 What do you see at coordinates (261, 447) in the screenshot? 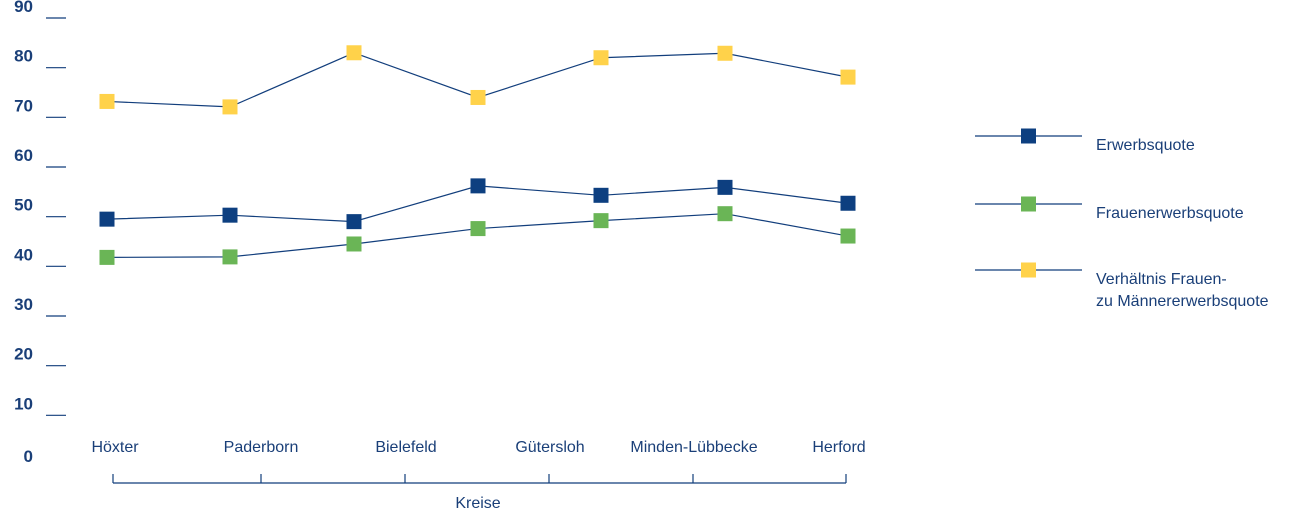
I see `x-tick-label: Paderborn` at bounding box center [261, 447].